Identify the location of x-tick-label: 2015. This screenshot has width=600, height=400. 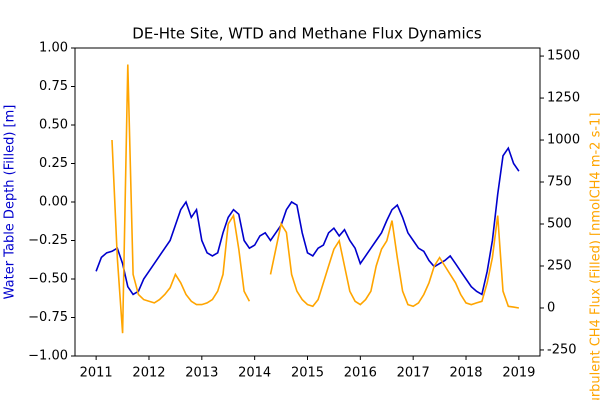
(307, 373).